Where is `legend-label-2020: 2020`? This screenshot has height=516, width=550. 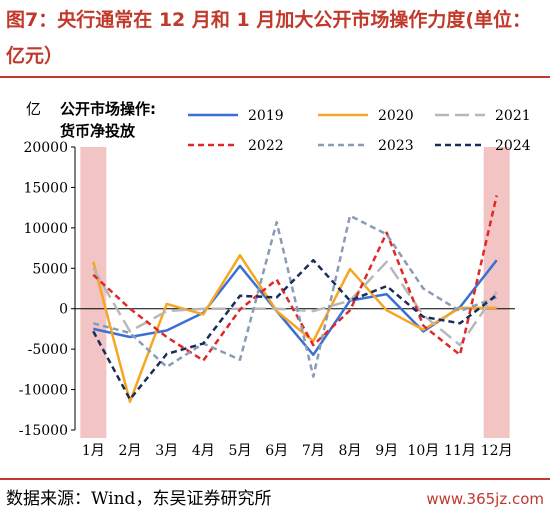 legend-label-2020: 2020 is located at coordinates (396, 116).